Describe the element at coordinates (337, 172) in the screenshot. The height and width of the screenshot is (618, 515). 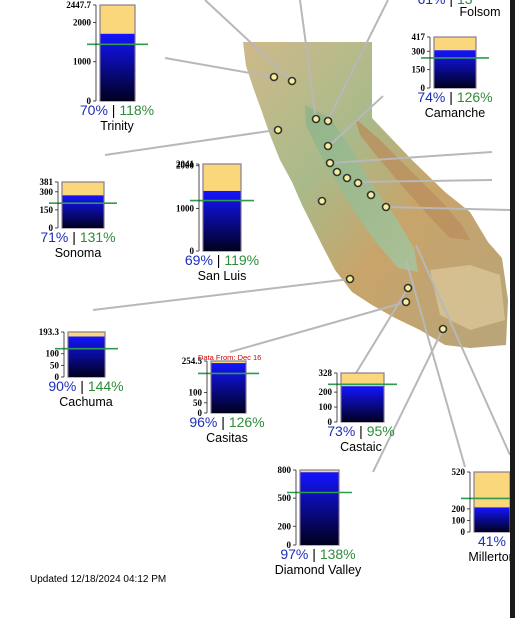
I see `marker-don-pedro` at that location.